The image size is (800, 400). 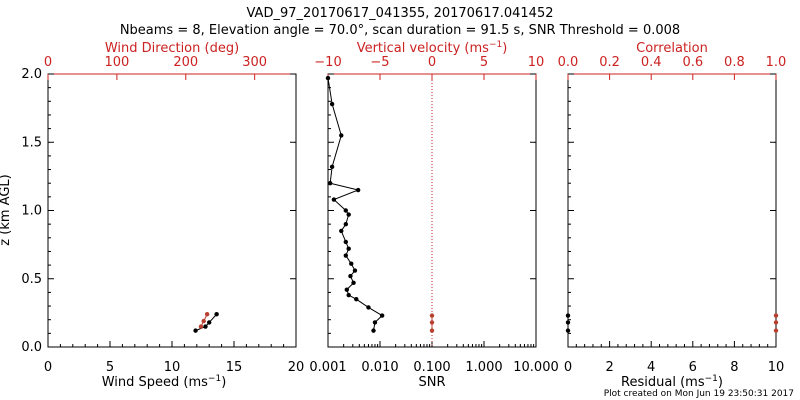 I want to click on panel-3-x-tick-label: 2, so click(x=609, y=367).